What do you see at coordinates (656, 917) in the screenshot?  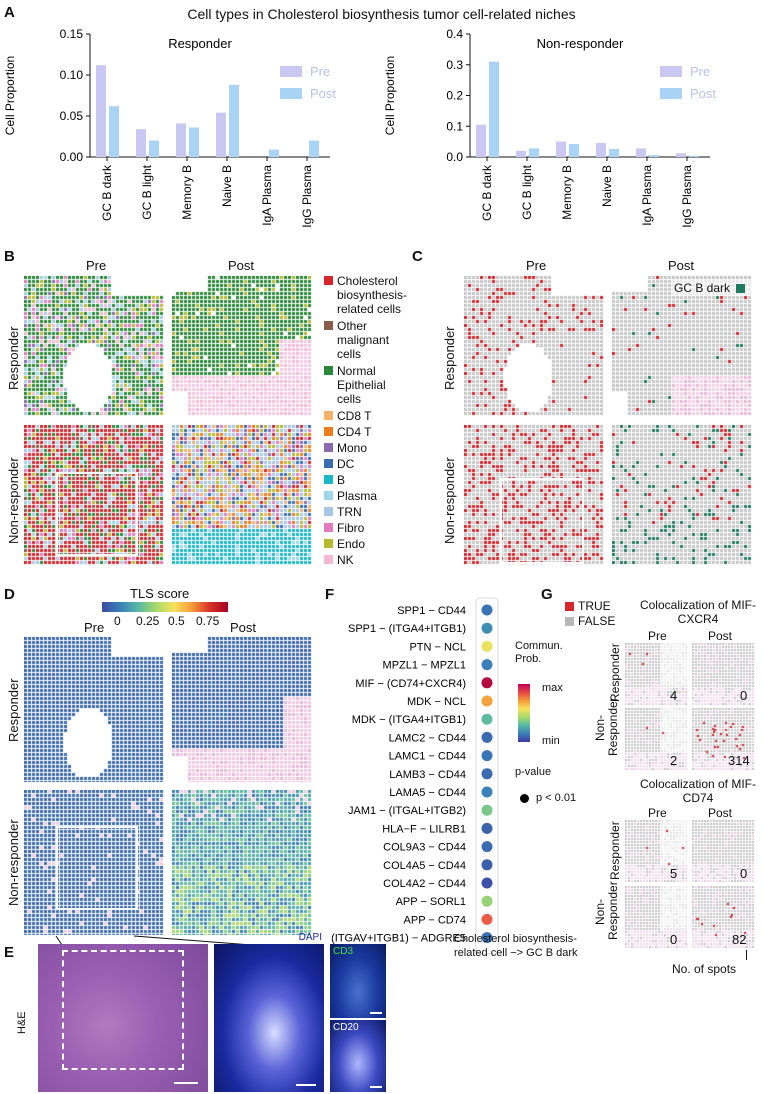 I see `g2-spatial-pre-nonresponder` at bounding box center [656, 917].